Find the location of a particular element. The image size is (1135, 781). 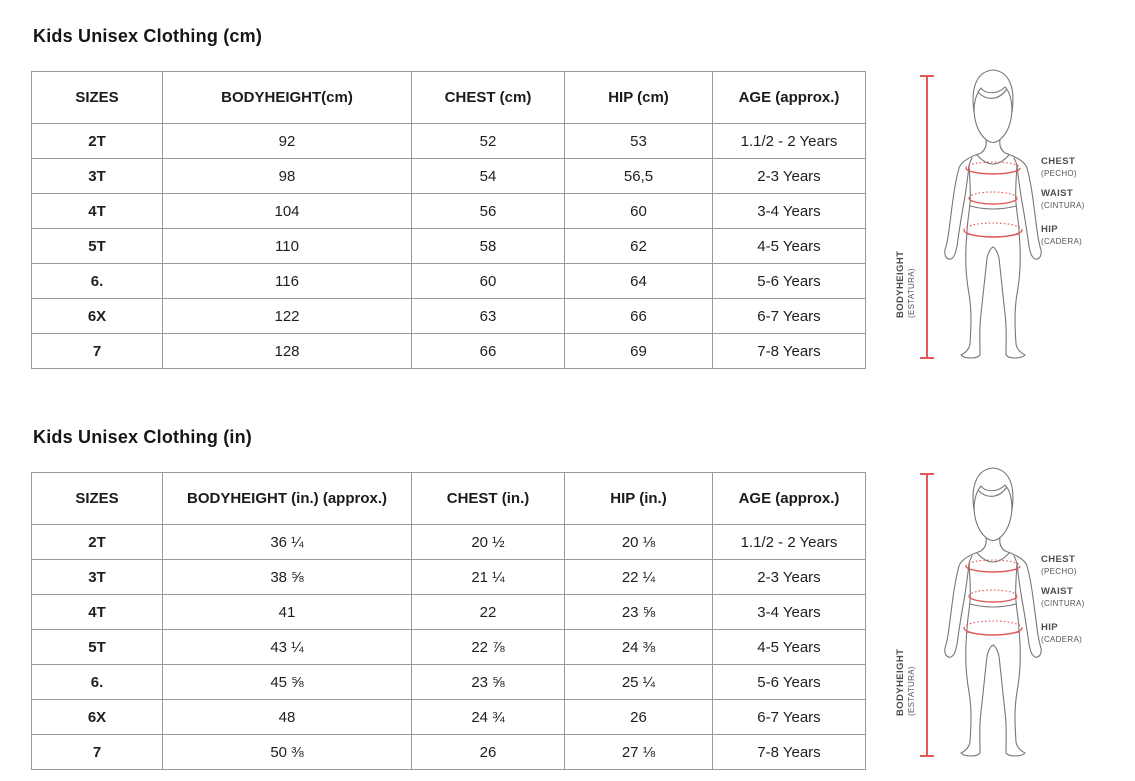

chest-cell: 66 is located at coordinates (488, 351).